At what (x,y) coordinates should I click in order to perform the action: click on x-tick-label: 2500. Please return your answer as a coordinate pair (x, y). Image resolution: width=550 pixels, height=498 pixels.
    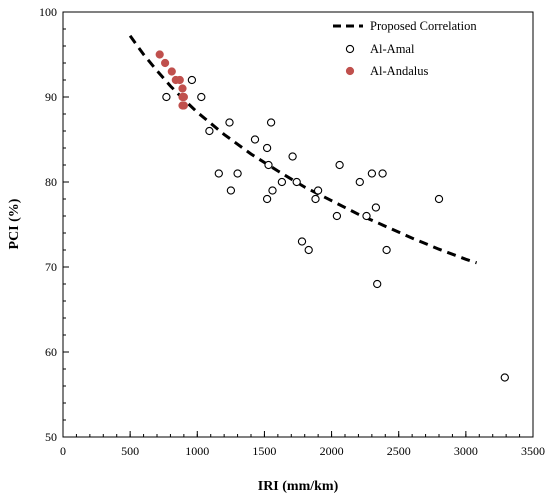
    Looking at the image, I should click on (399, 451).